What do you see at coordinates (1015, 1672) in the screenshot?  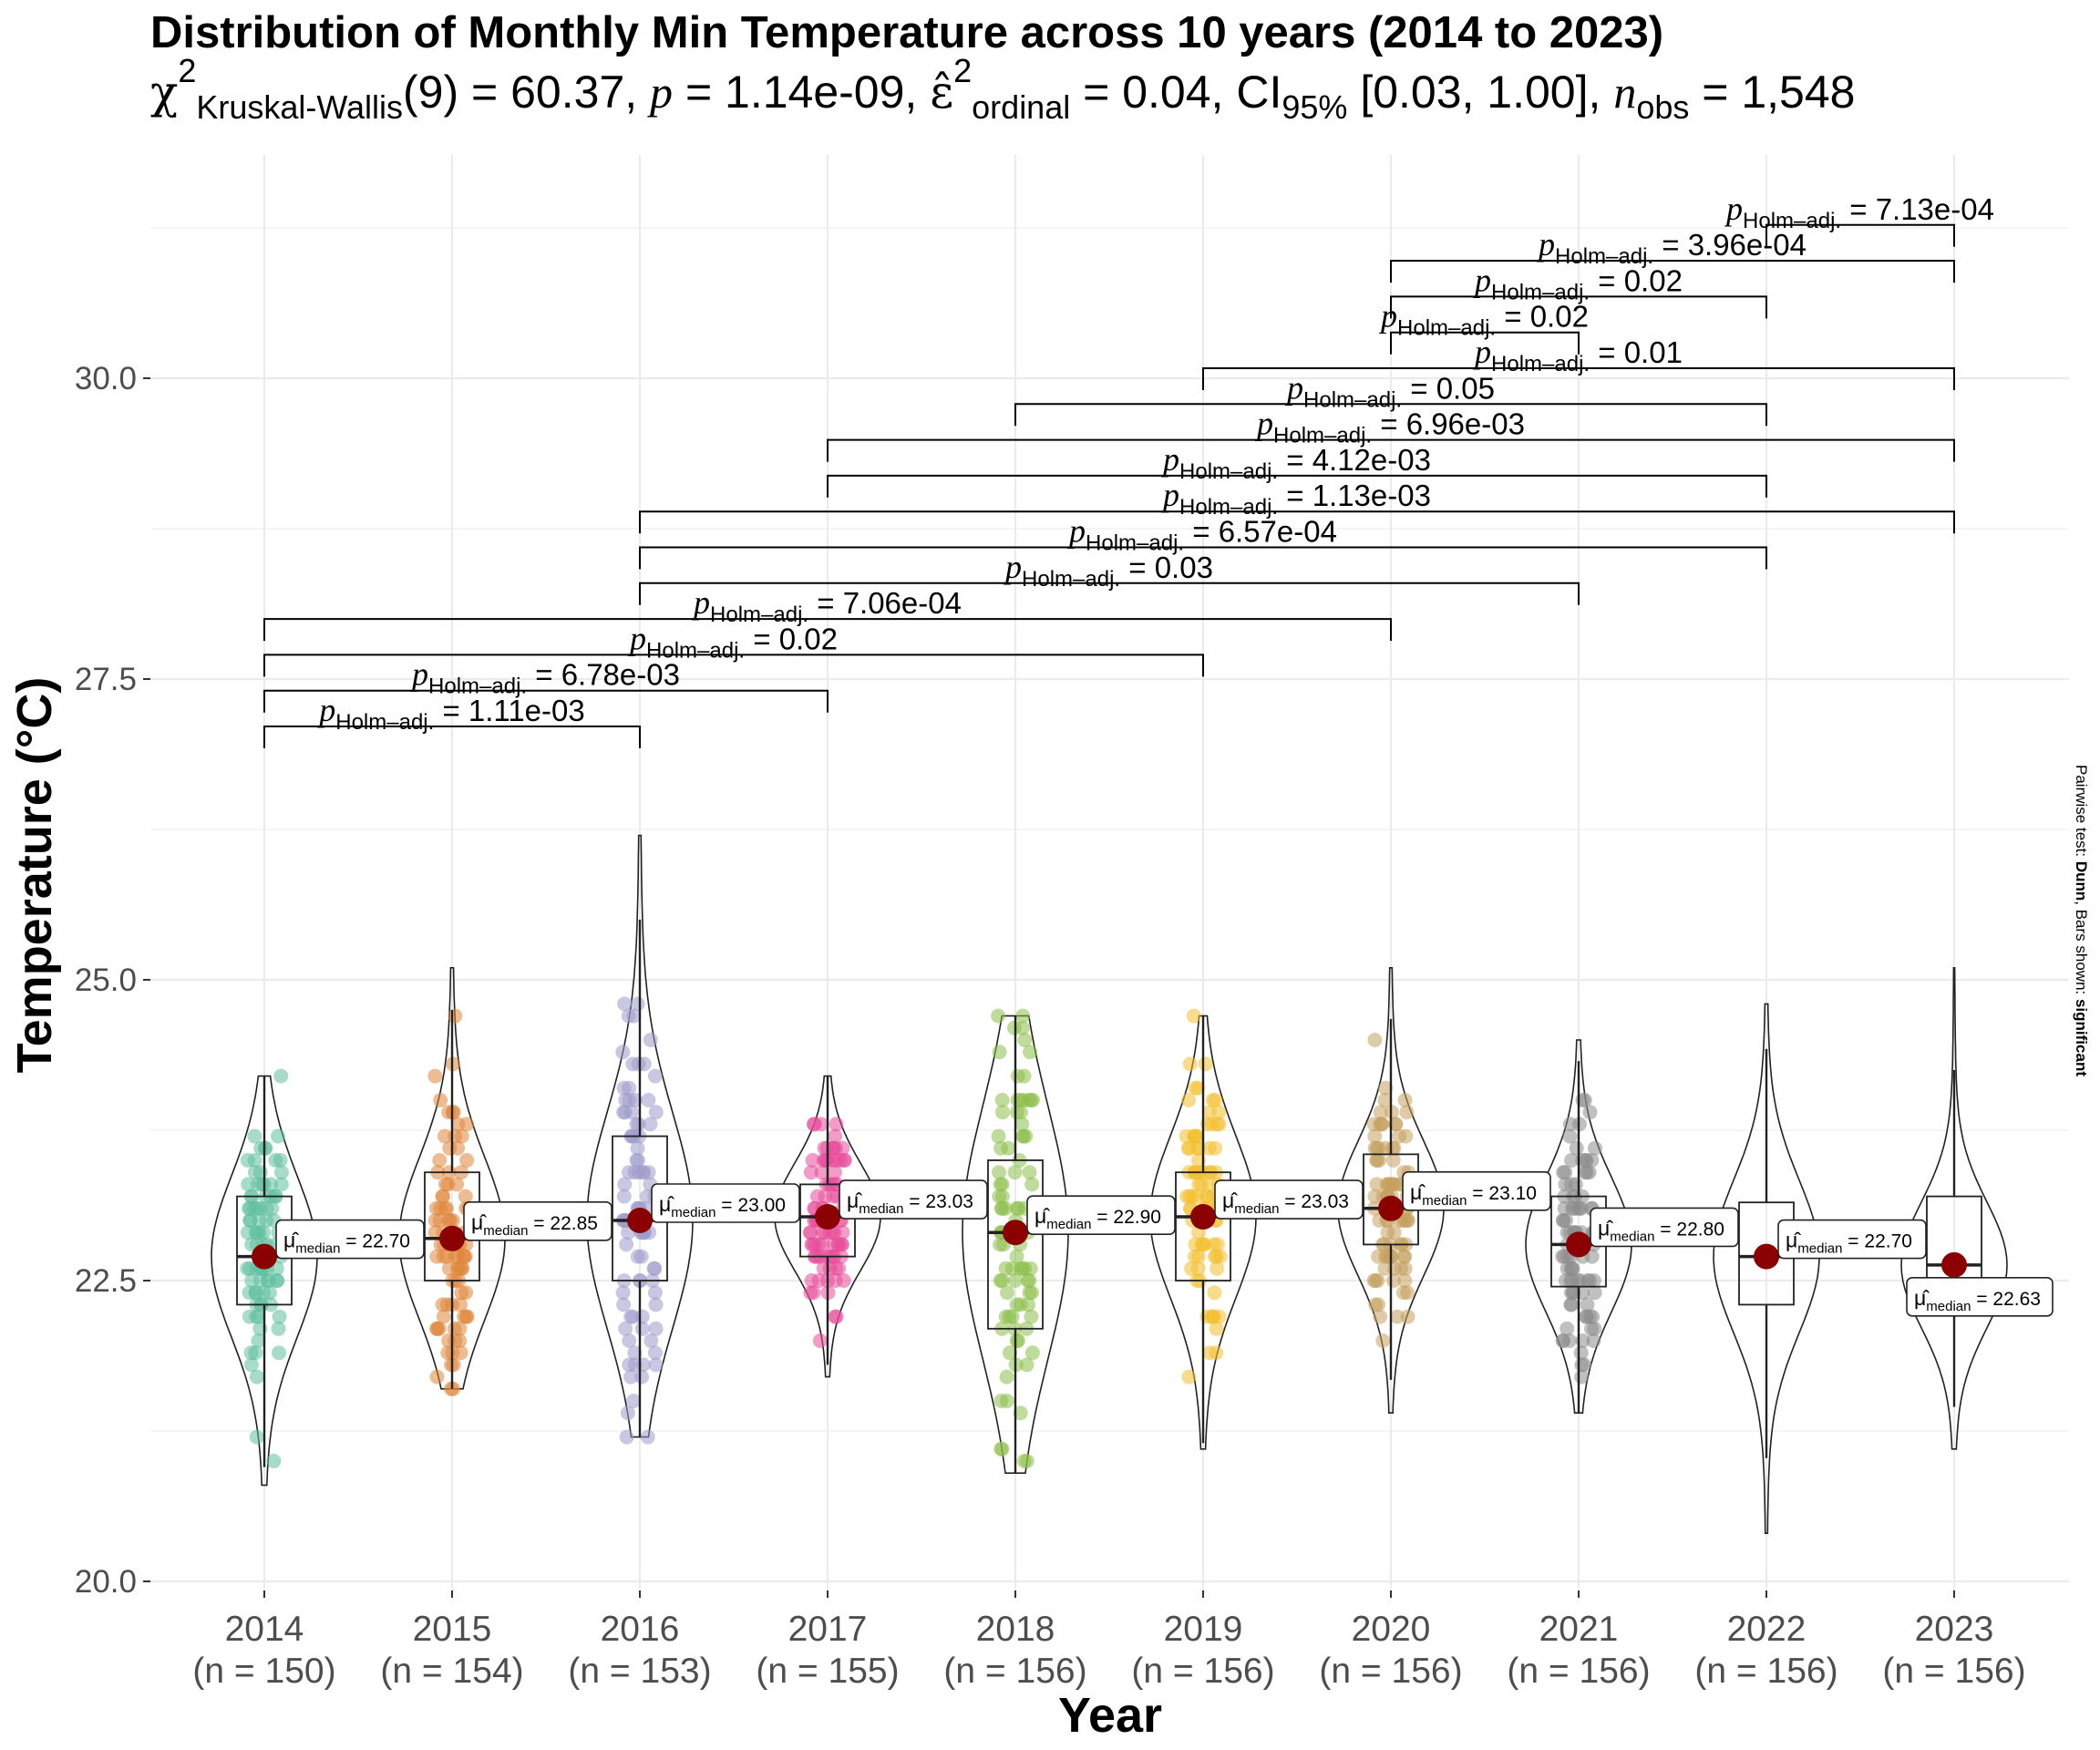 I see `x-tick-n-2018: (n = 156)` at bounding box center [1015, 1672].